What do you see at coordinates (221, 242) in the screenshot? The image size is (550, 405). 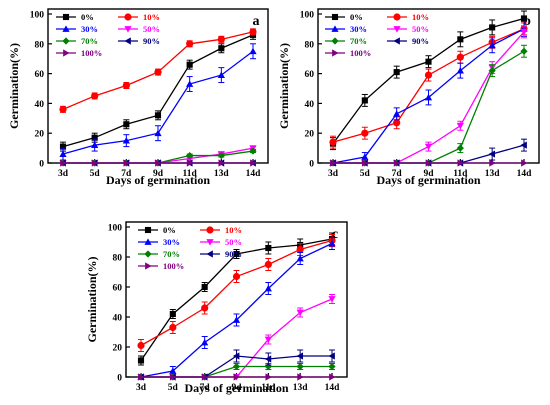 I see `legend-item: 50%` at bounding box center [221, 242].